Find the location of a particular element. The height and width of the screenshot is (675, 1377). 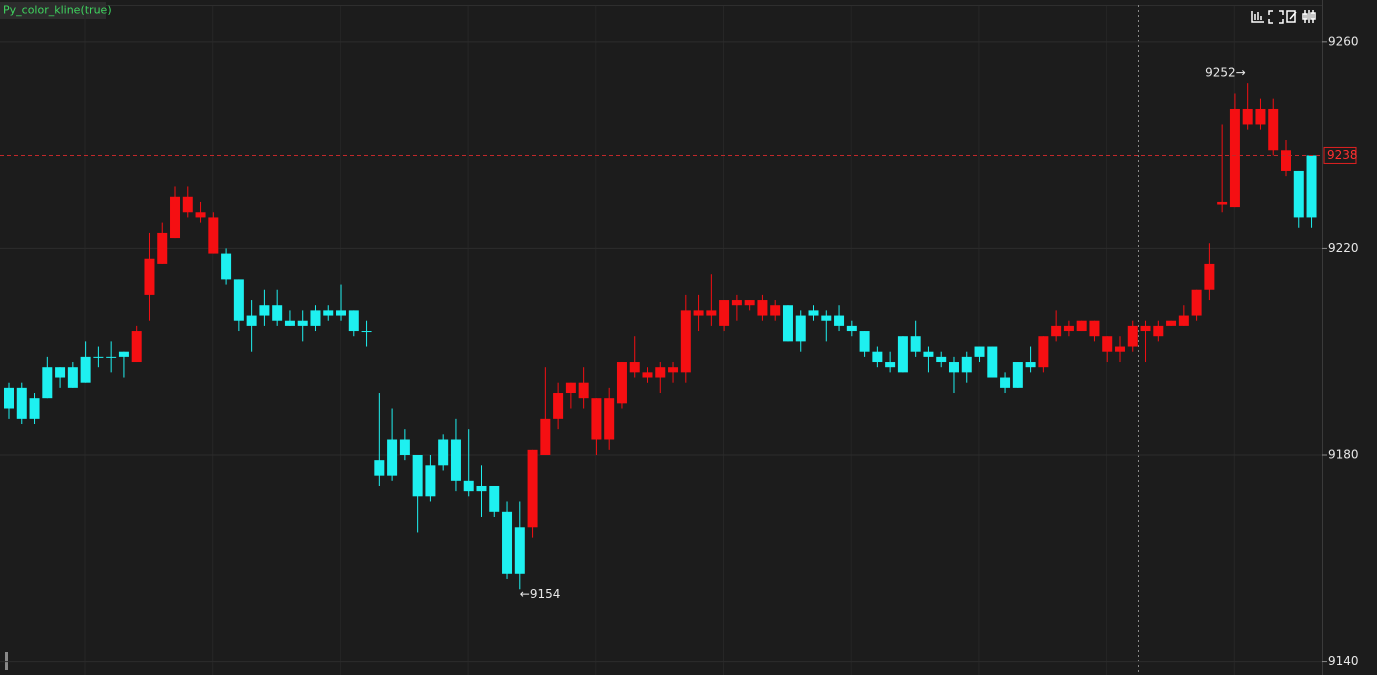

y-tick-label: 9140 is located at coordinates (1343, 661).